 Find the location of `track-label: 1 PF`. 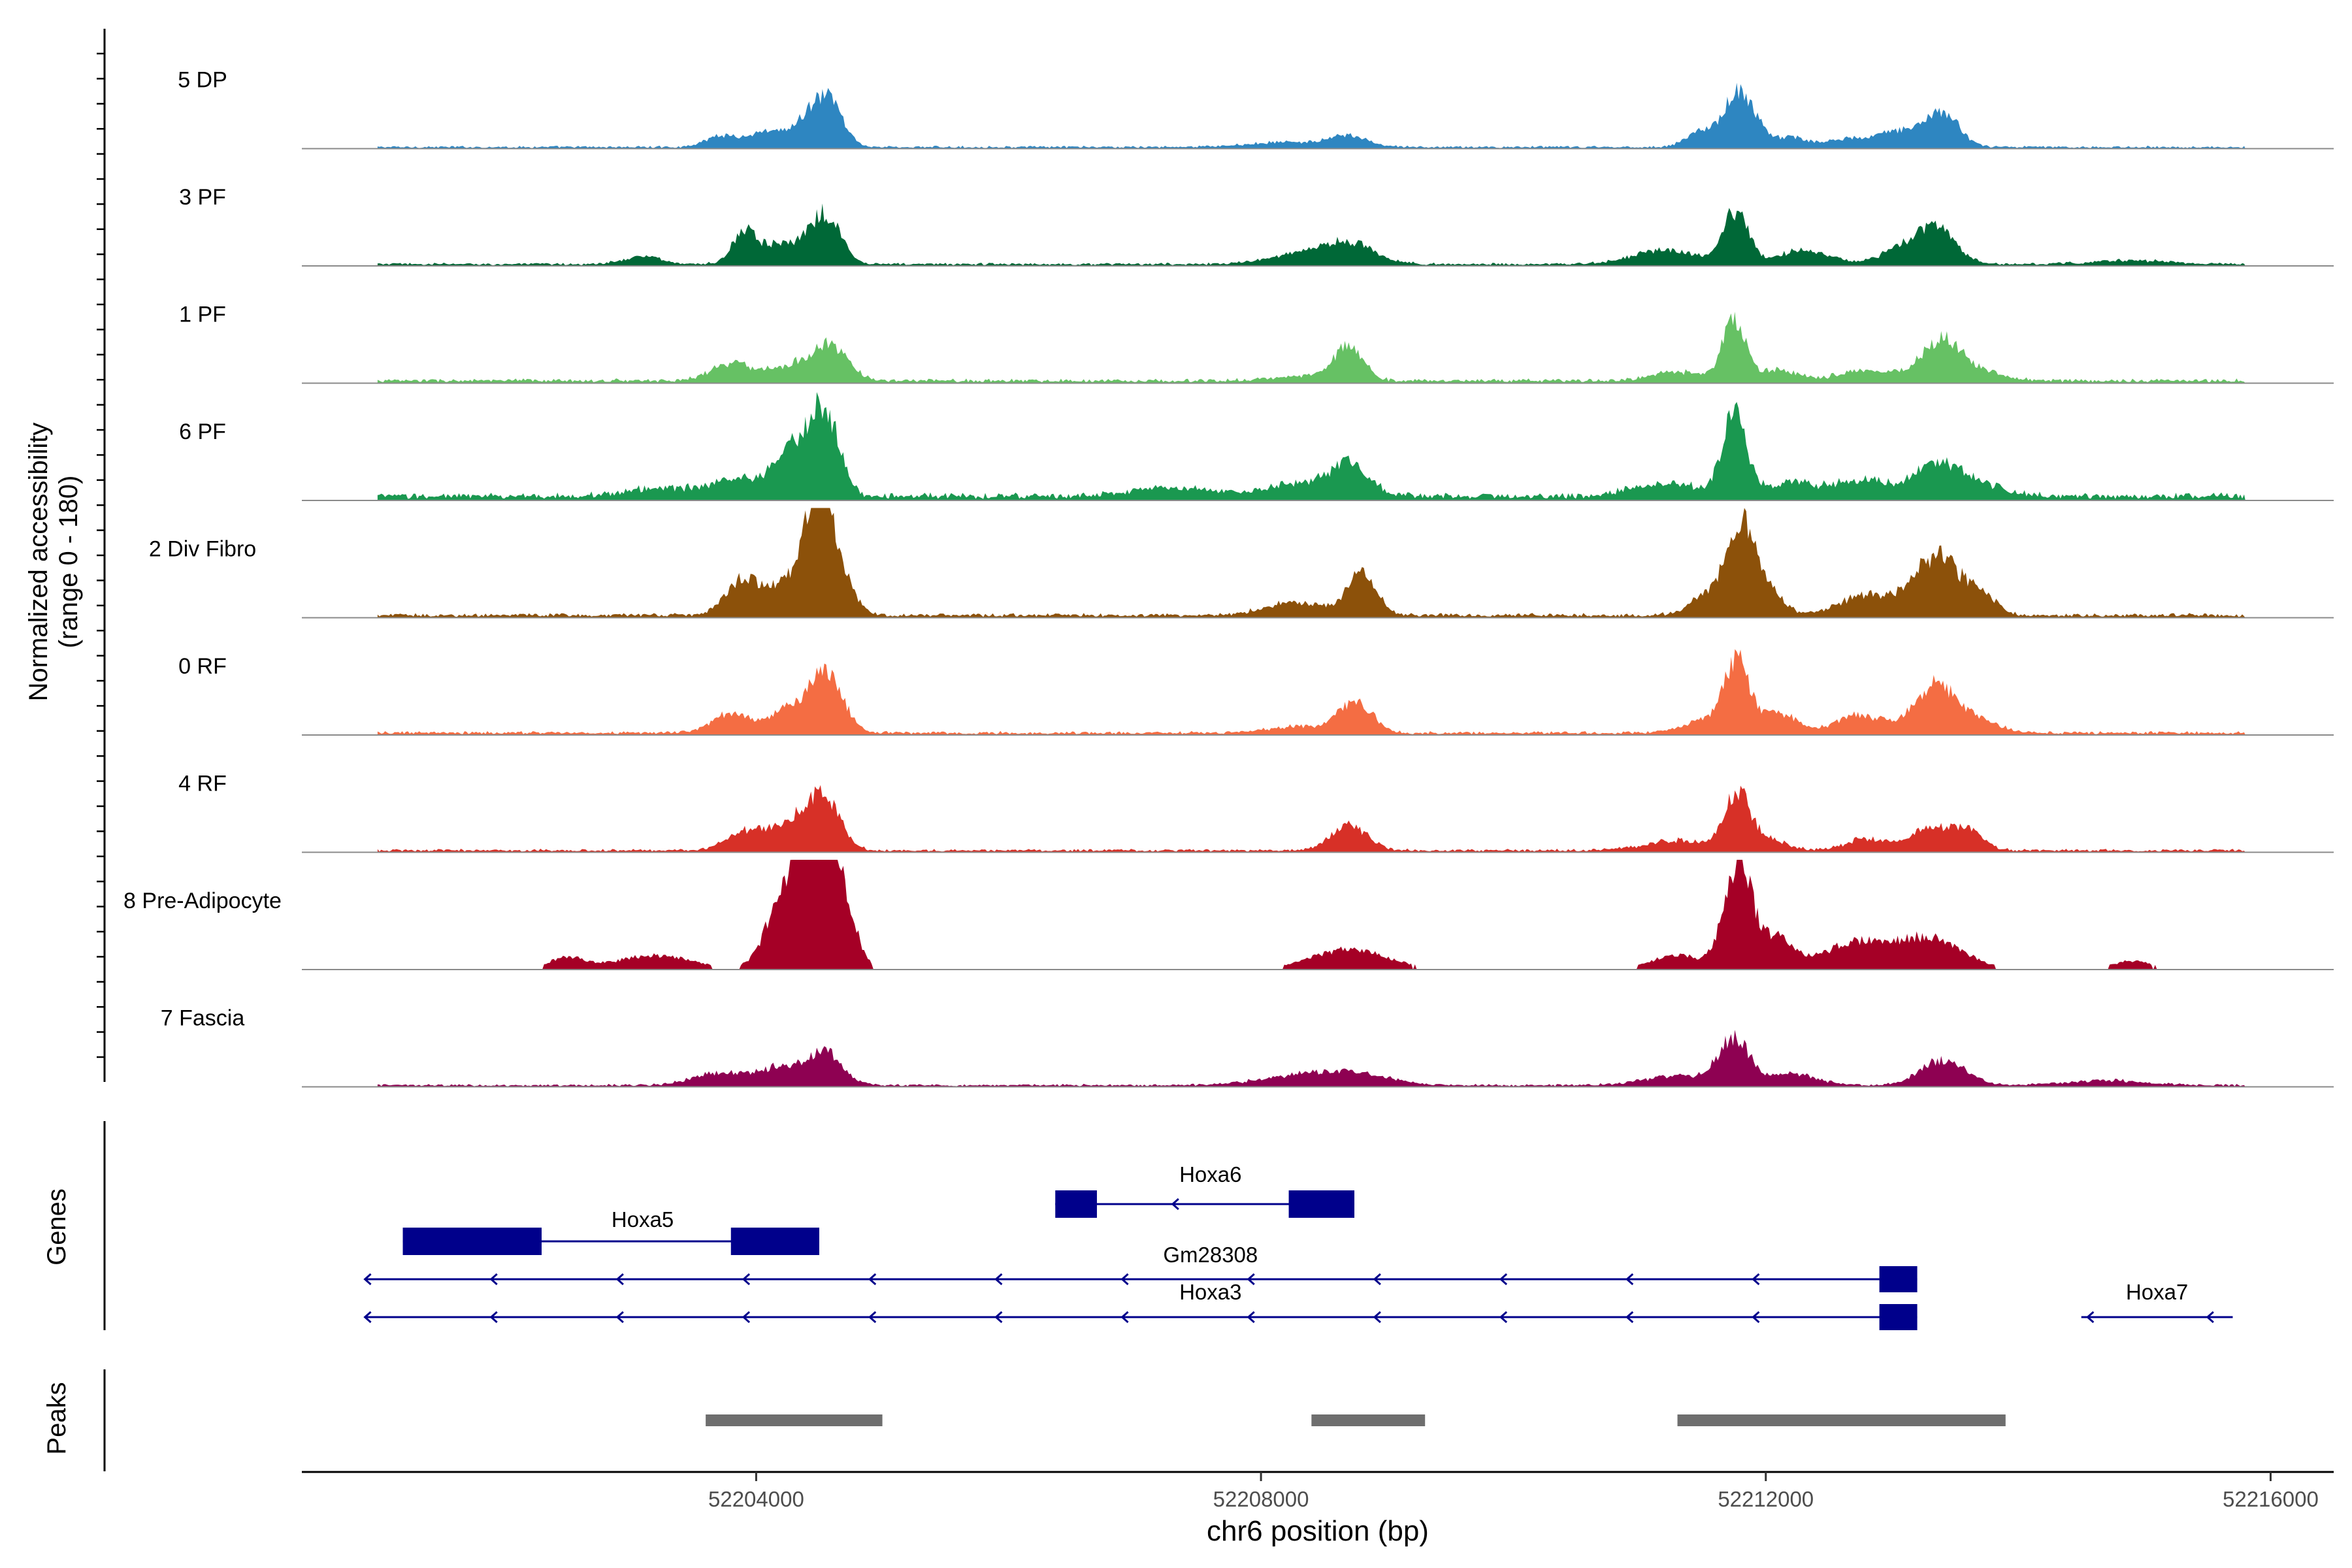

track-label: 1 PF is located at coordinates (202, 314).